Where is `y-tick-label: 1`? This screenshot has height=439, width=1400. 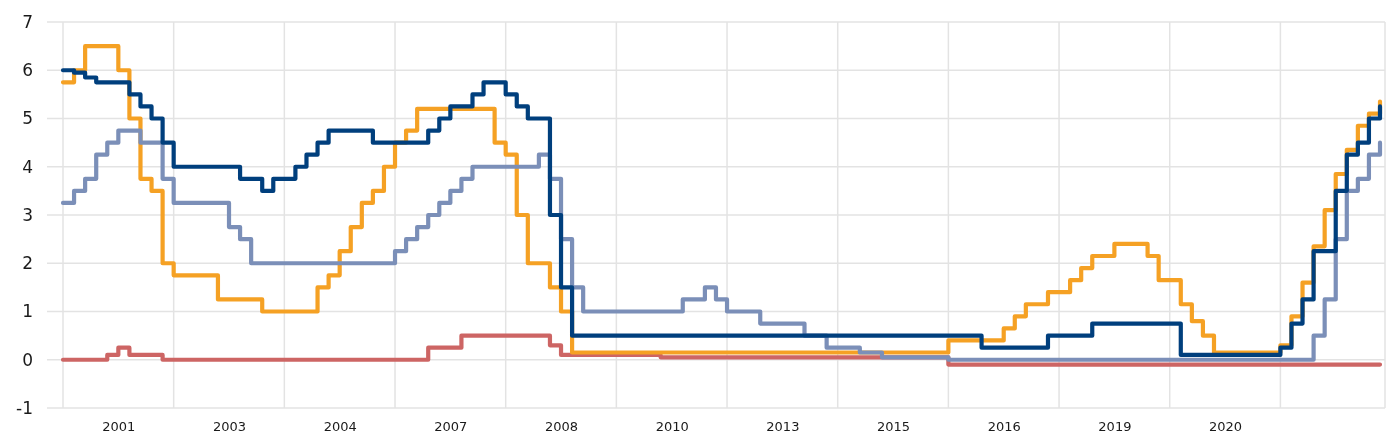 y-tick-label: 1 is located at coordinates (27, 311).